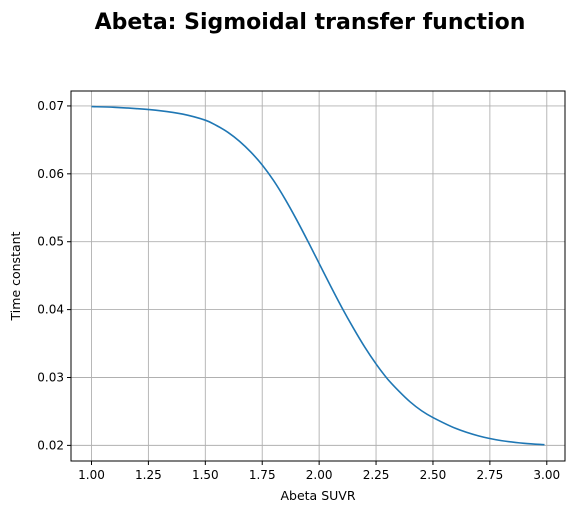  I want to click on x-tick-label: 1.50, so click(205, 475).